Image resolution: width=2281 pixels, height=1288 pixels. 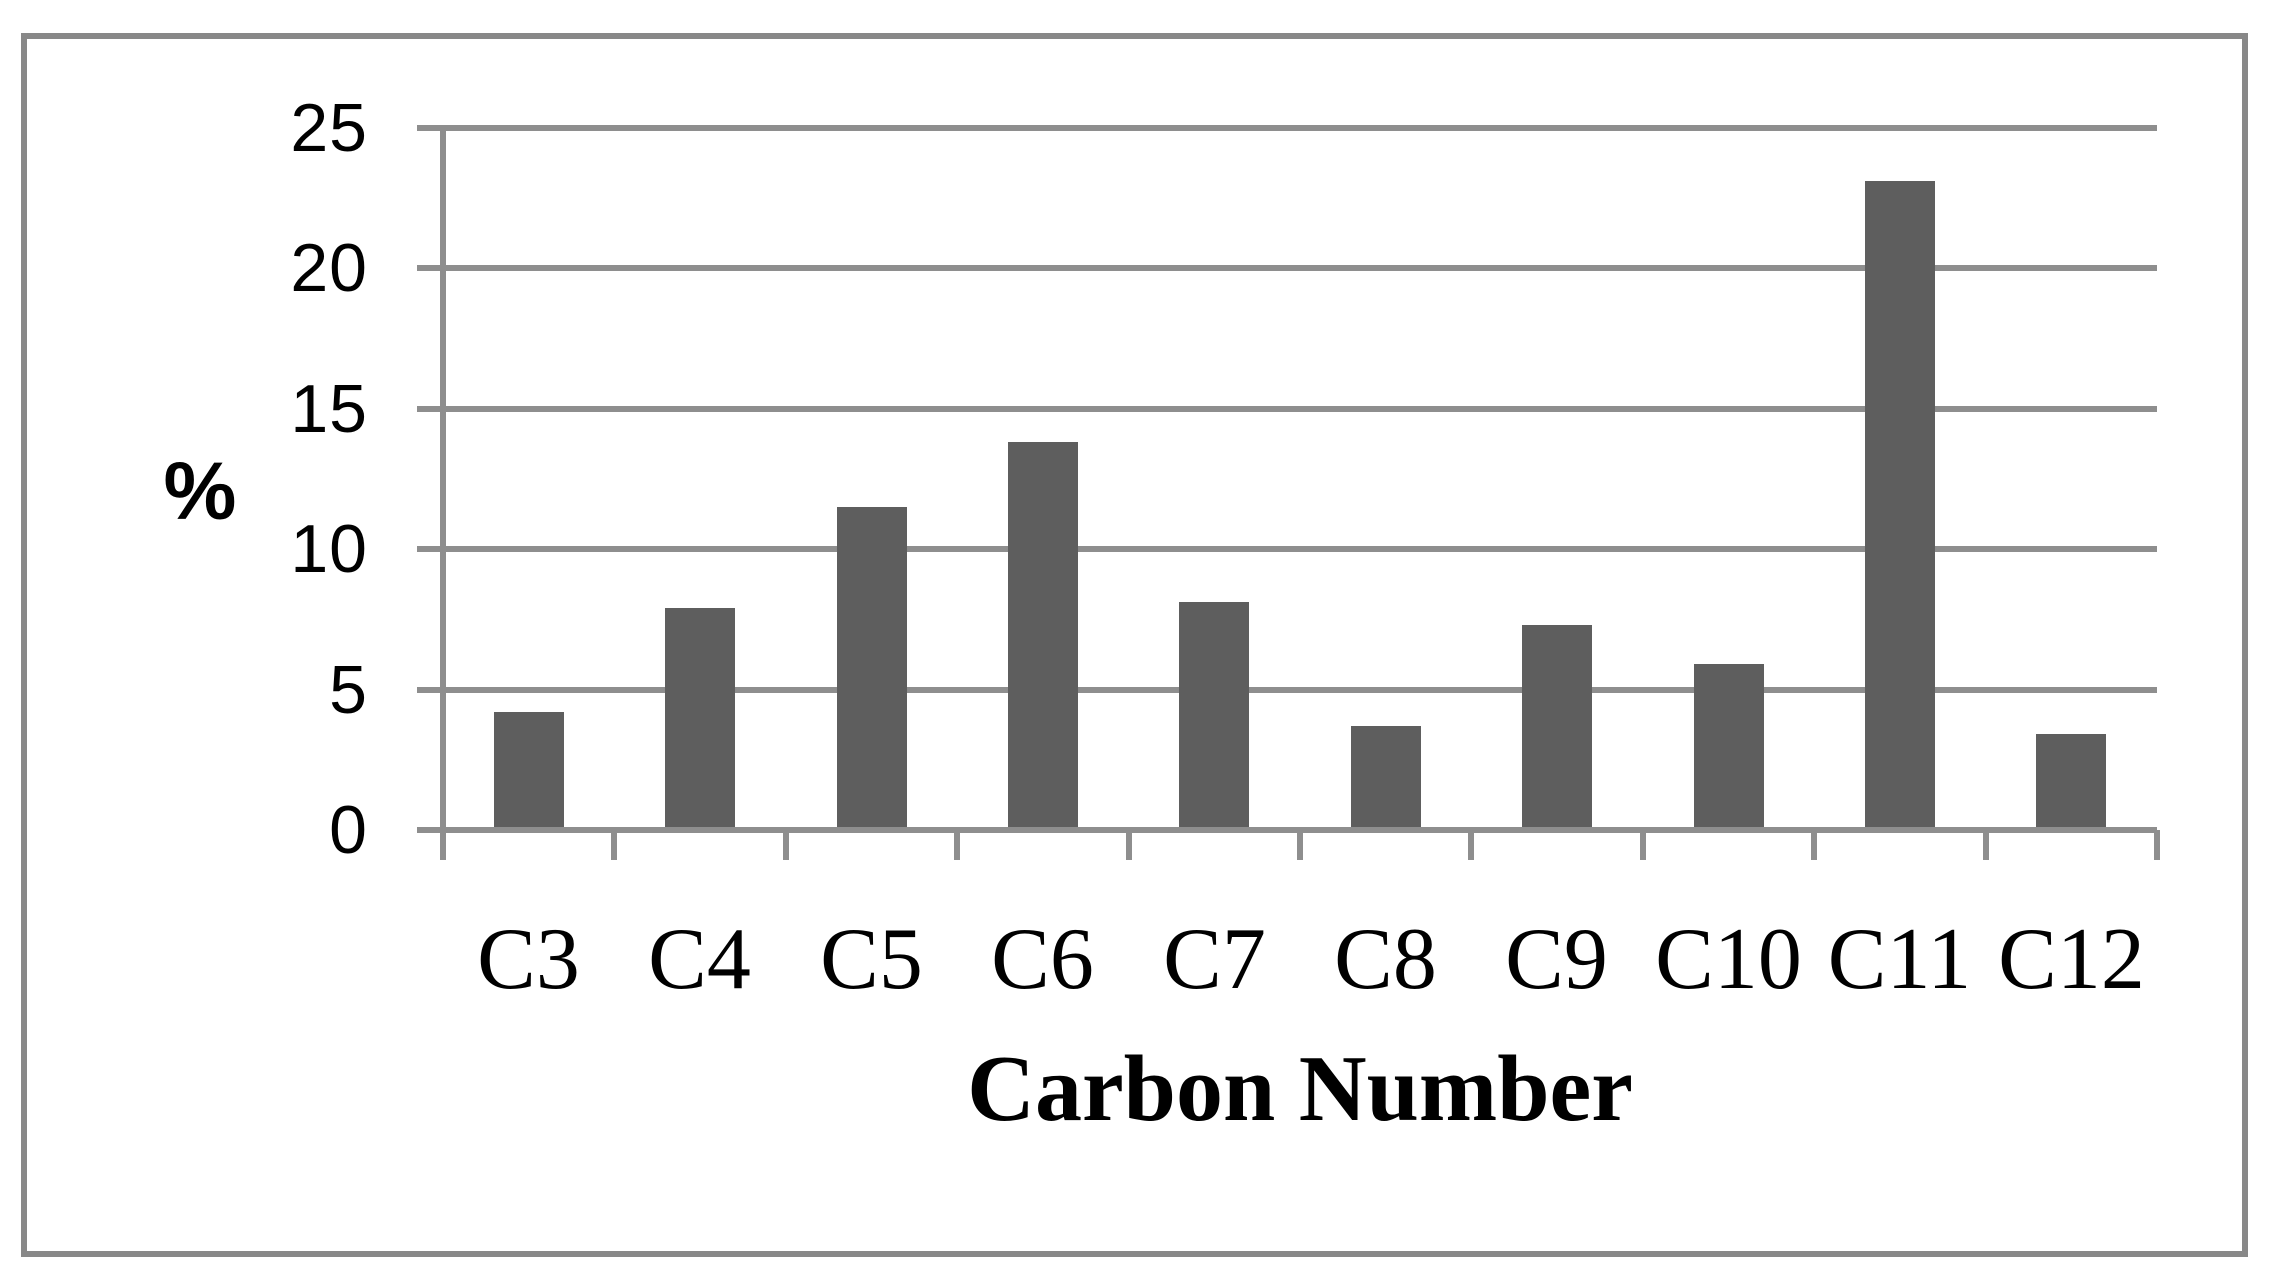 What do you see at coordinates (871, 959) in the screenshot?
I see `x-tick-label-C5: C5` at bounding box center [871, 959].